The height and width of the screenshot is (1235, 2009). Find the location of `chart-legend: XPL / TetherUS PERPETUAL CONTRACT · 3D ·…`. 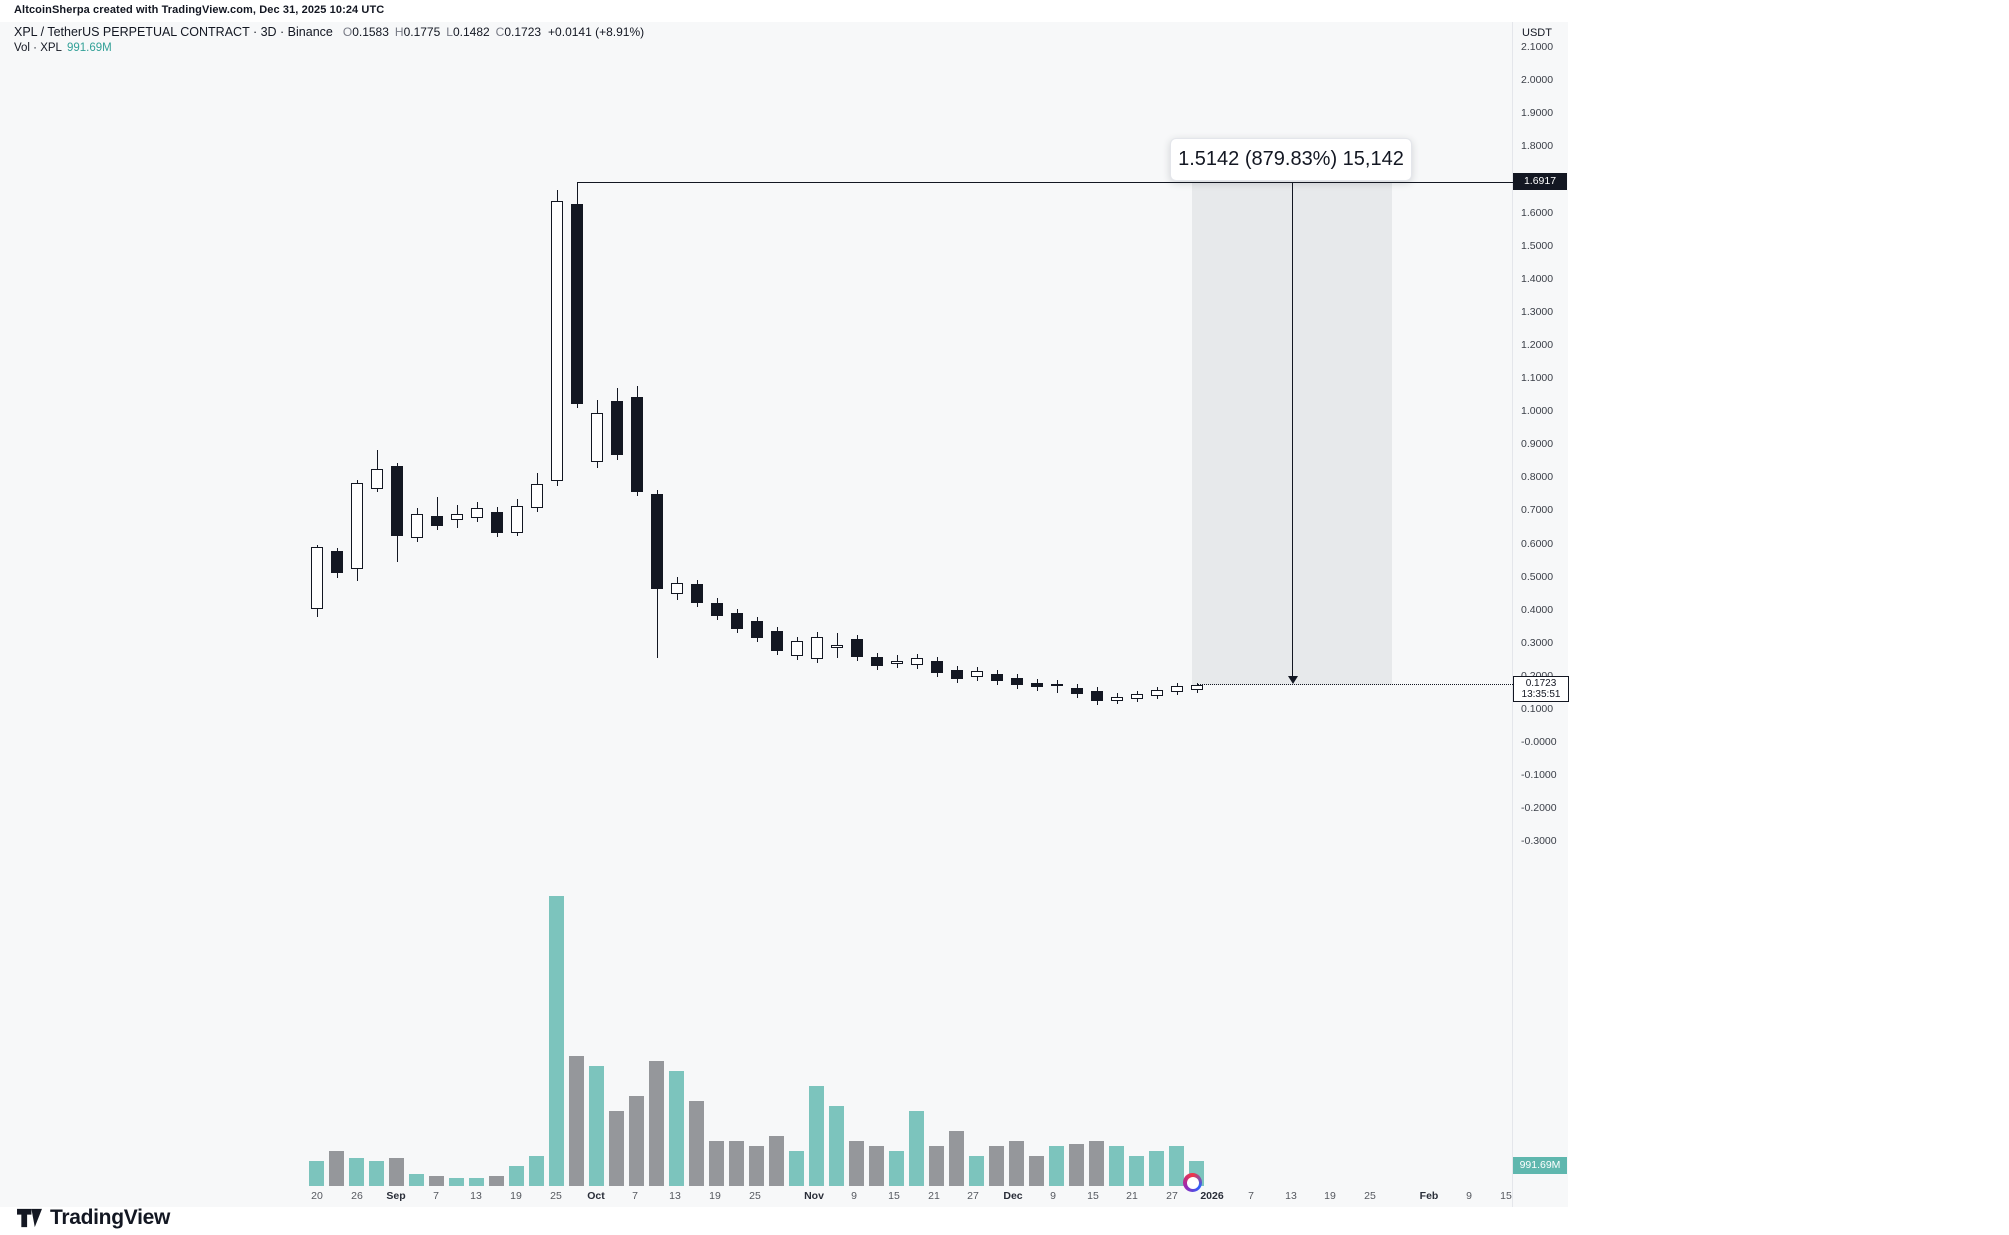

chart-legend: XPL / TetherUS PERPETUAL CONTRACT · 3D ·… is located at coordinates (329, 39).